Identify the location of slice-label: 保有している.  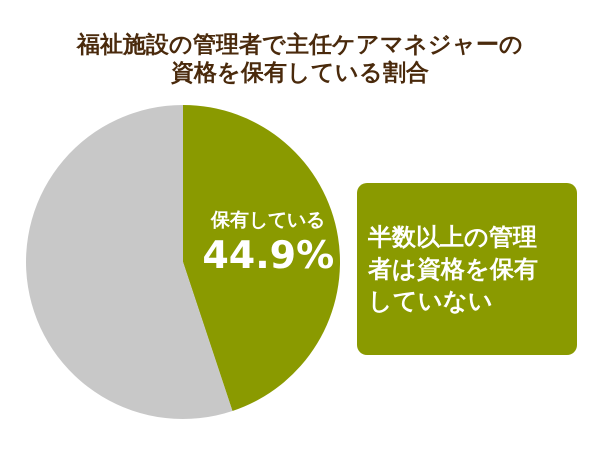
(268, 220).